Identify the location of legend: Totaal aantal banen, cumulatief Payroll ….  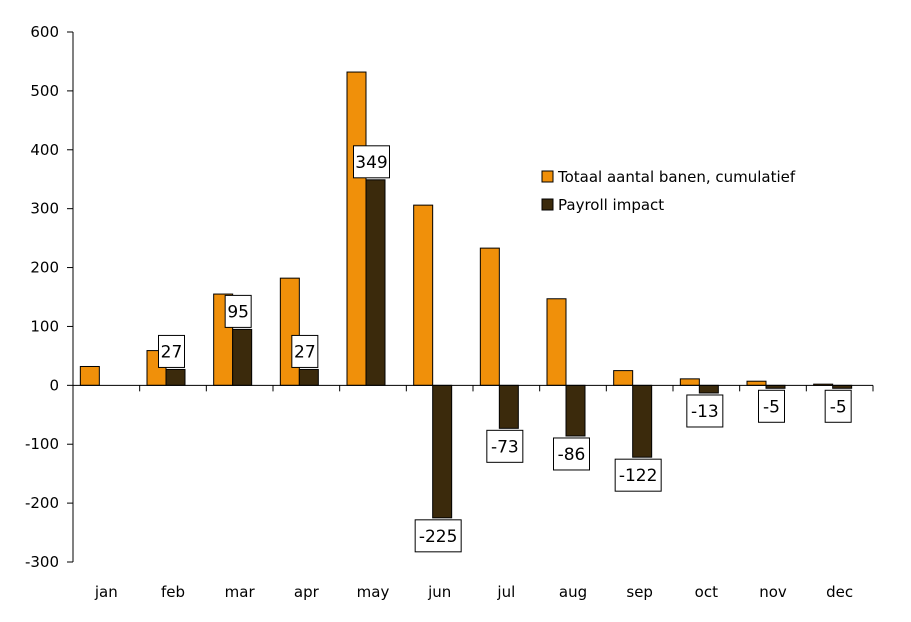
(668, 191).